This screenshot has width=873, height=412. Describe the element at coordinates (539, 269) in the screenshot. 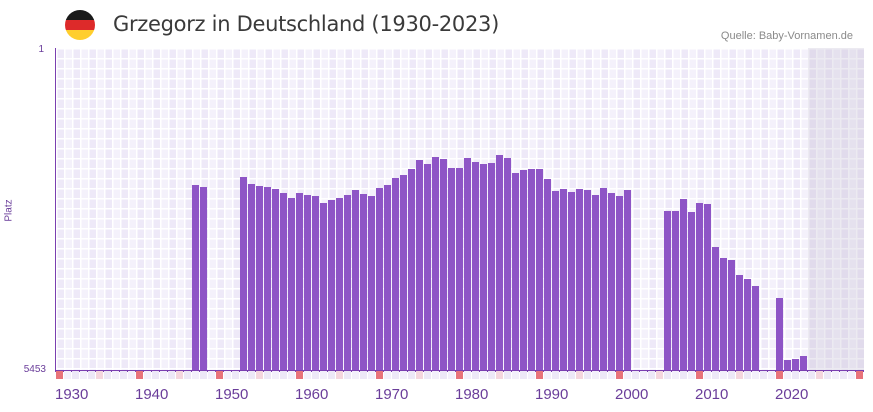

I see `bar-1990` at that location.